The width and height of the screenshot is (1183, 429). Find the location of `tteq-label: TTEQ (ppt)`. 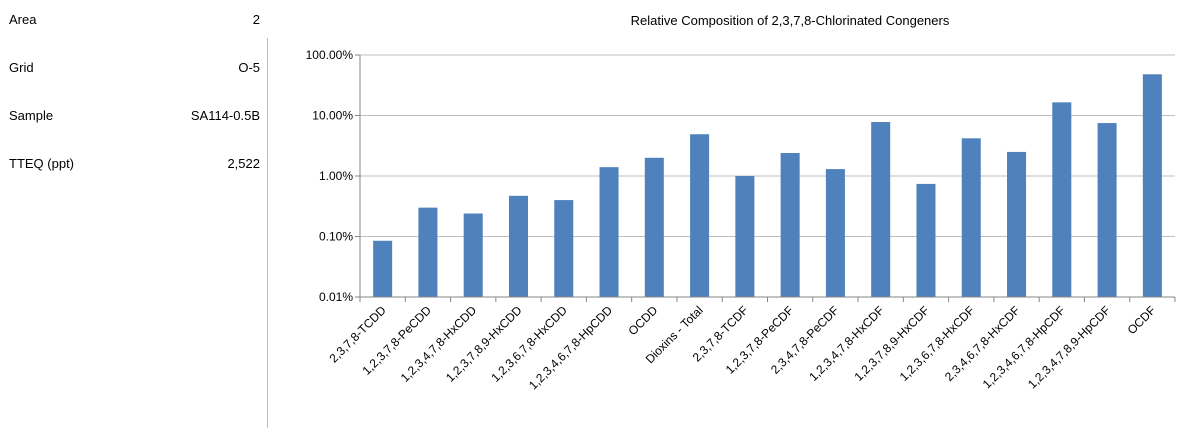

tteq-label: TTEQ (ppt) is located at coordinates (42, 163).